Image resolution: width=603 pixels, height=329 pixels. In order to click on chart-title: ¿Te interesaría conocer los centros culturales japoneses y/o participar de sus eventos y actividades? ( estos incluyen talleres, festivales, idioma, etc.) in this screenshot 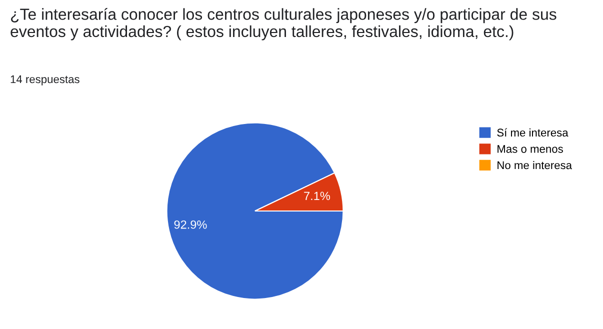, I will do `click(283, 24)`.